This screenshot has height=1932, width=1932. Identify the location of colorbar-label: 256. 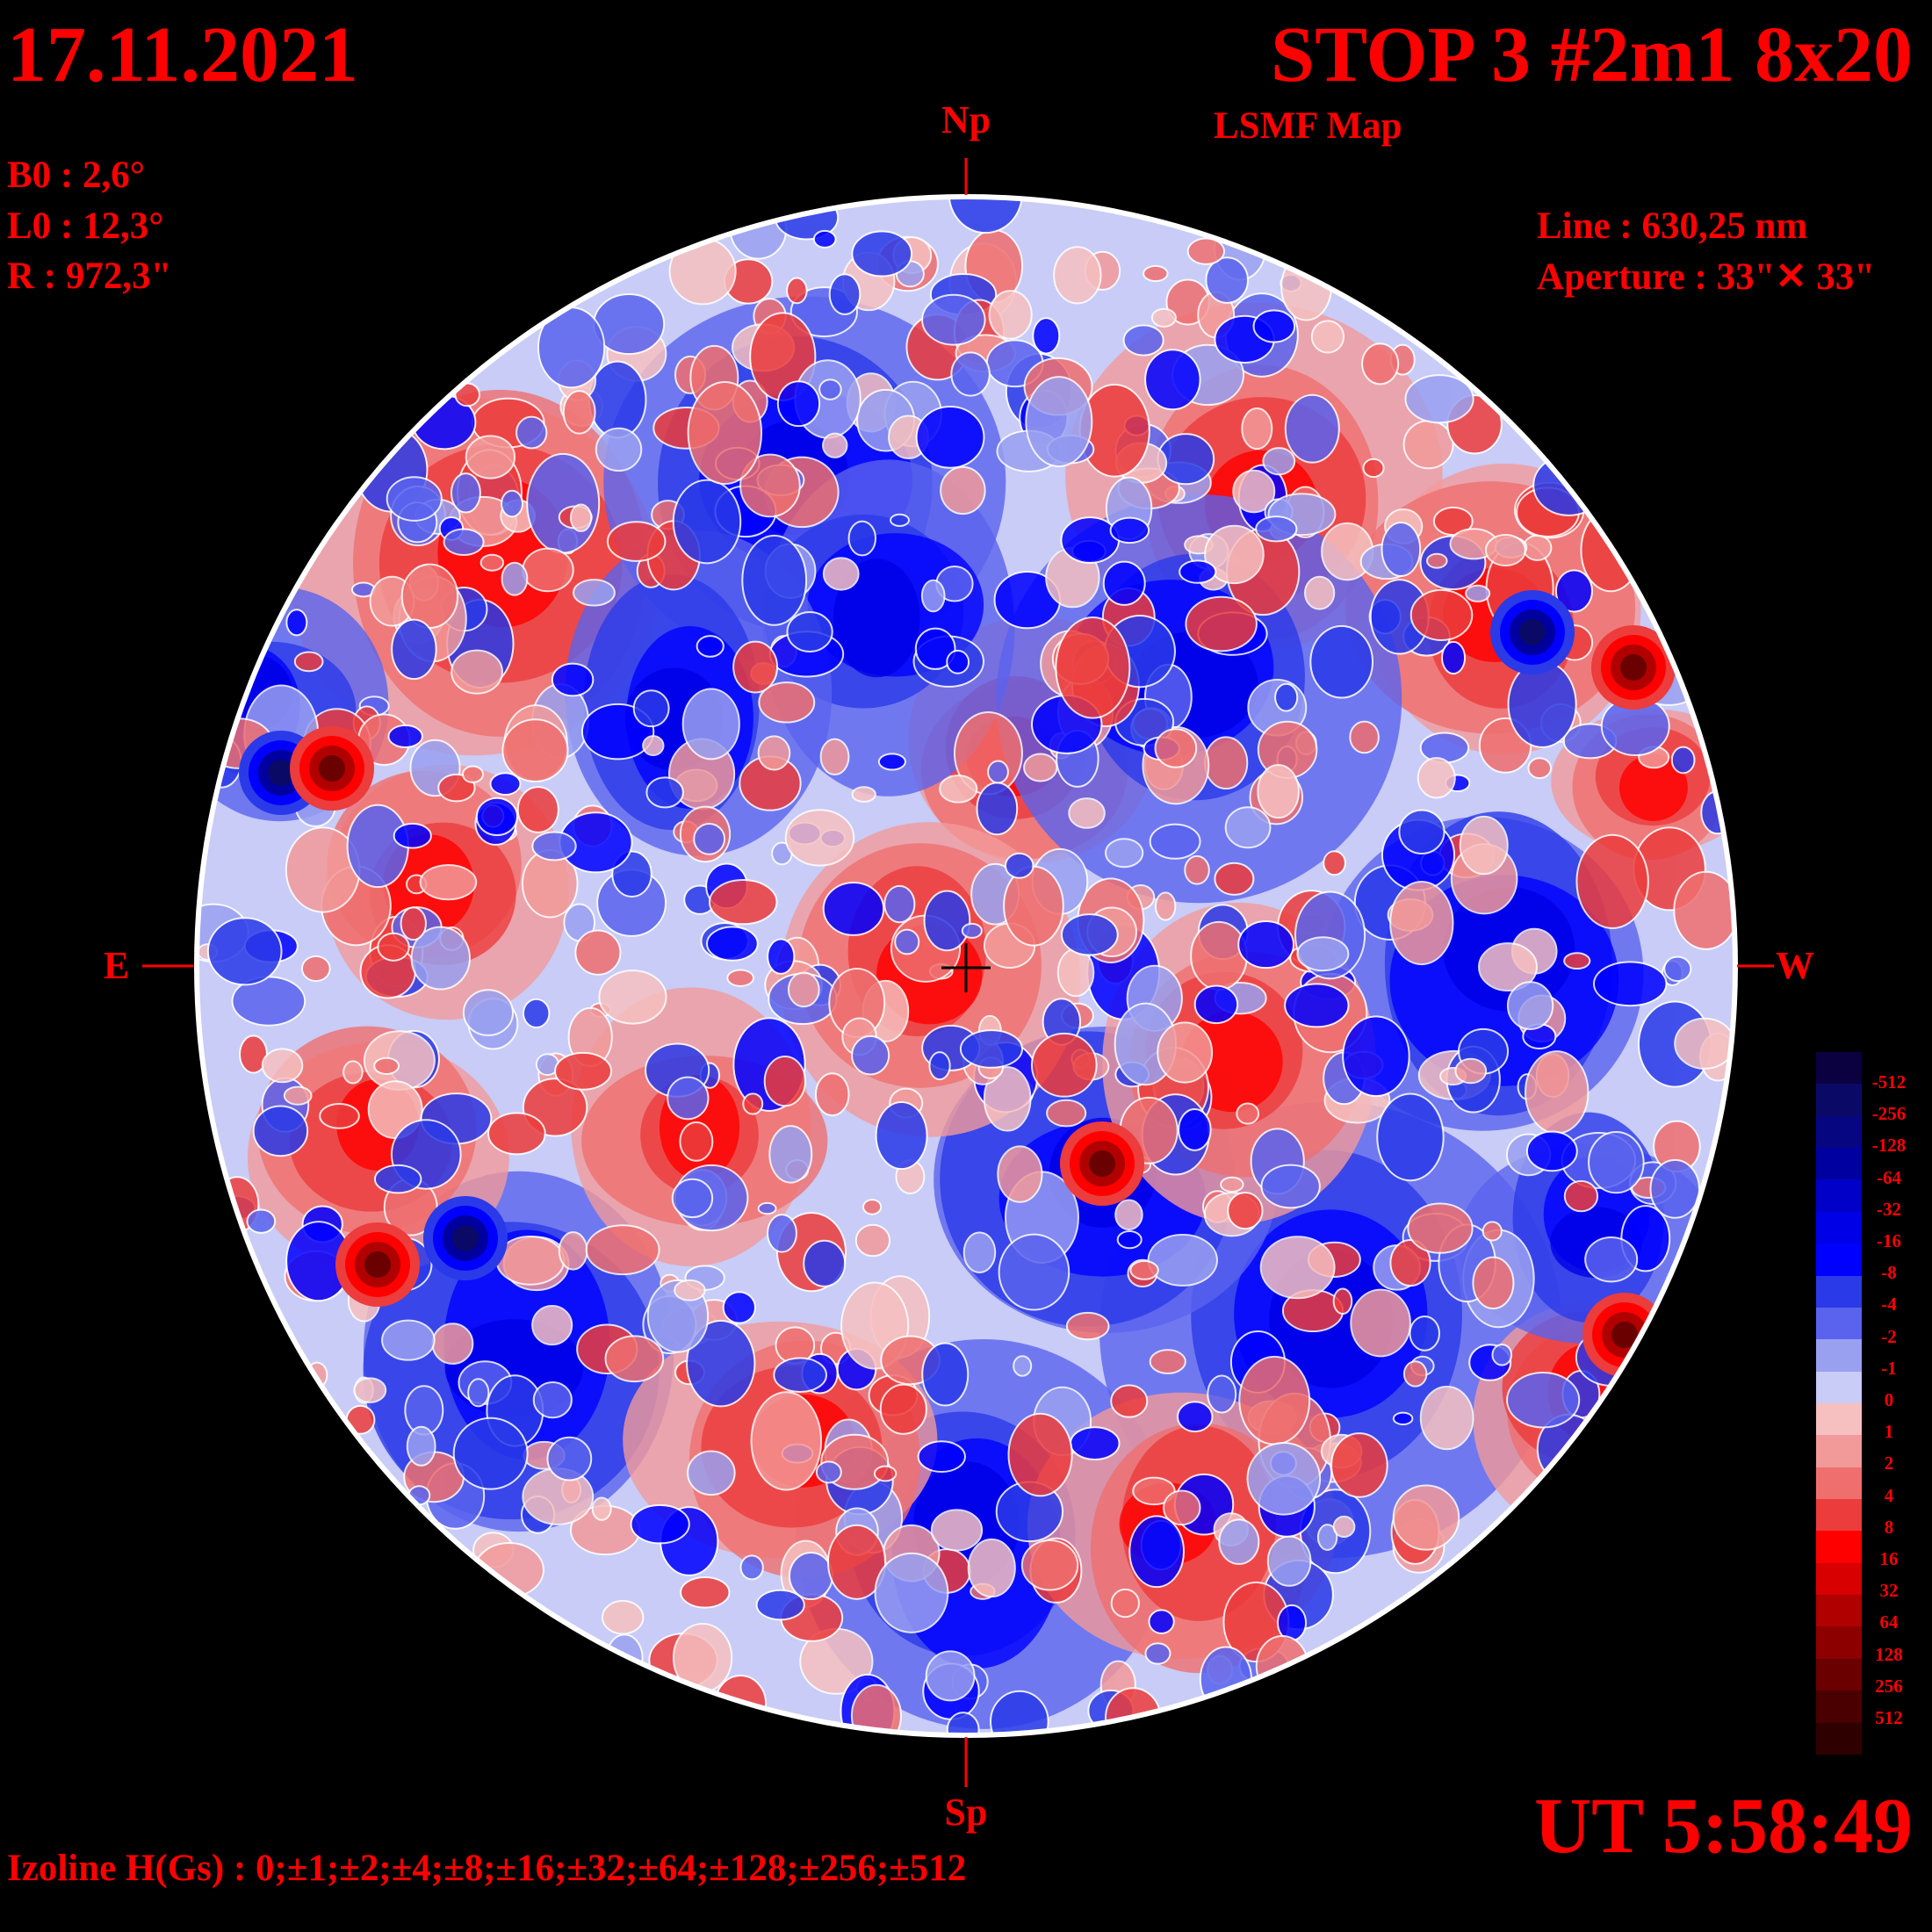
(1889, 1686).